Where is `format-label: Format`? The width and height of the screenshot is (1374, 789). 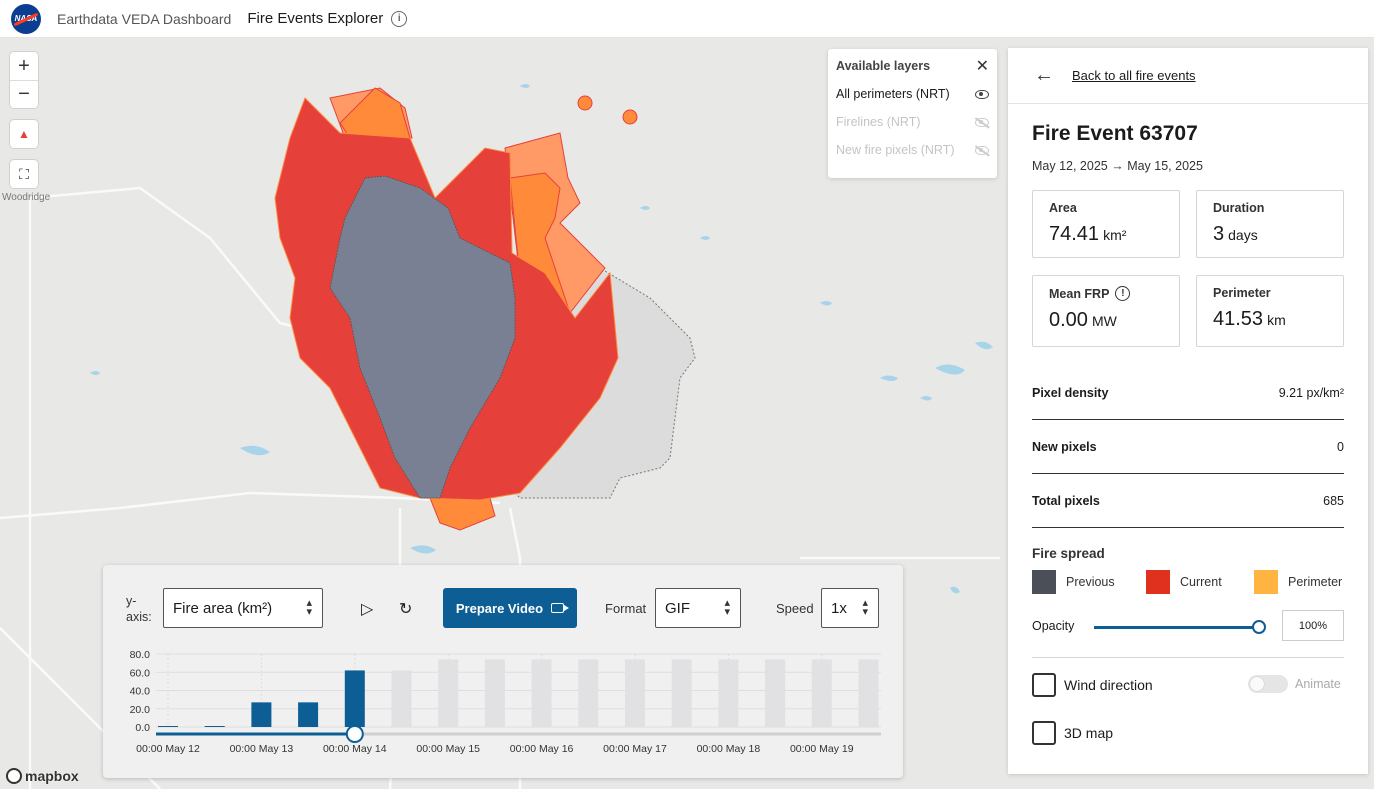 format-label: Format is located at coordinates (626, 608).